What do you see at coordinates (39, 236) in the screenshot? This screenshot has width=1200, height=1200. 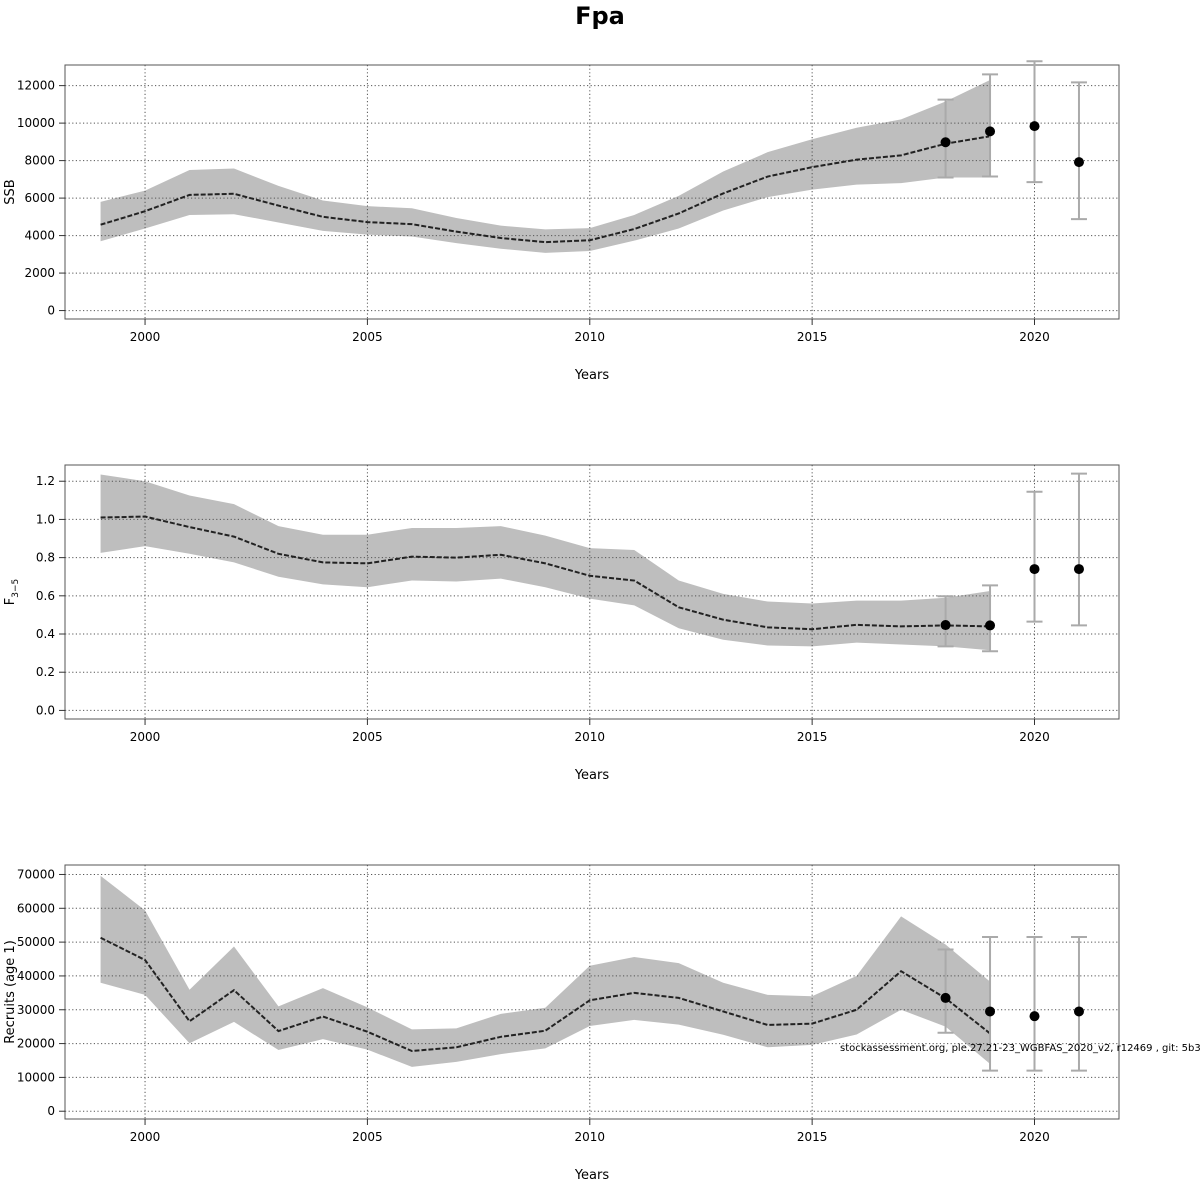 I see `y-tick-label: 4000` at bounding box center [39, 236].